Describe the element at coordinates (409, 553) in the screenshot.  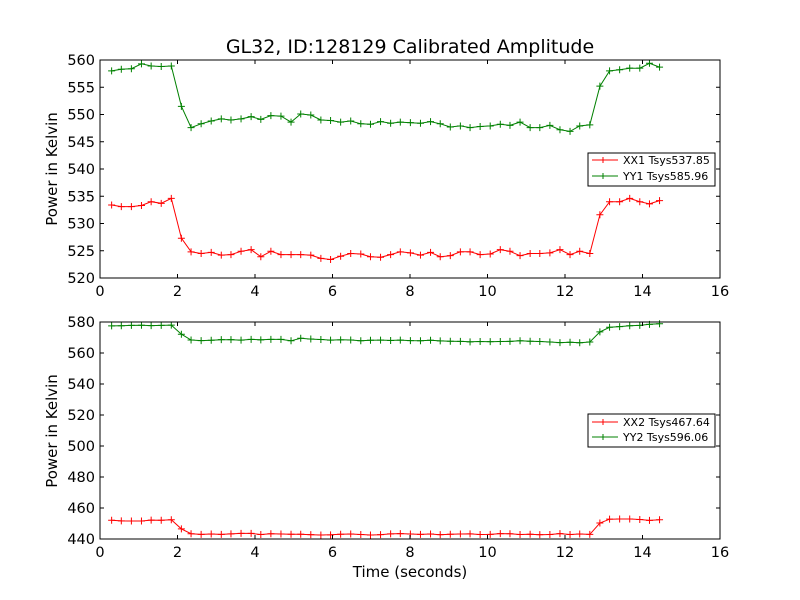
I see `bottom-x-tick-label: 8` at that location.